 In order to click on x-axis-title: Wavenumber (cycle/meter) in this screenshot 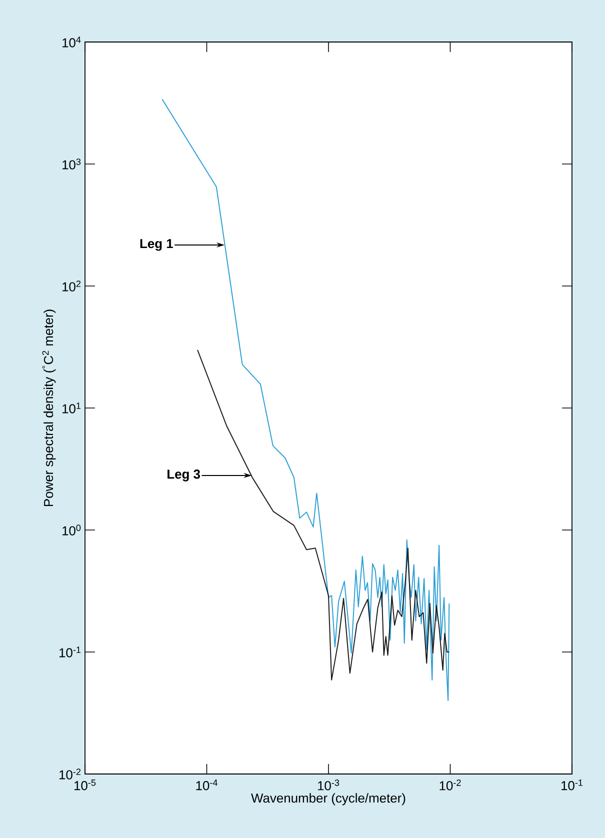, I will do `click(328, 799)`.